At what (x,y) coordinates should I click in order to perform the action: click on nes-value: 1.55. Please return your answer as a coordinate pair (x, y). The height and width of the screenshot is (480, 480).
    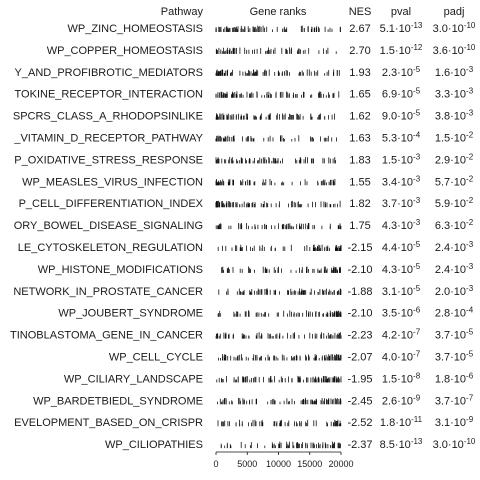
    Looking at the image, I should click on (359, 182).